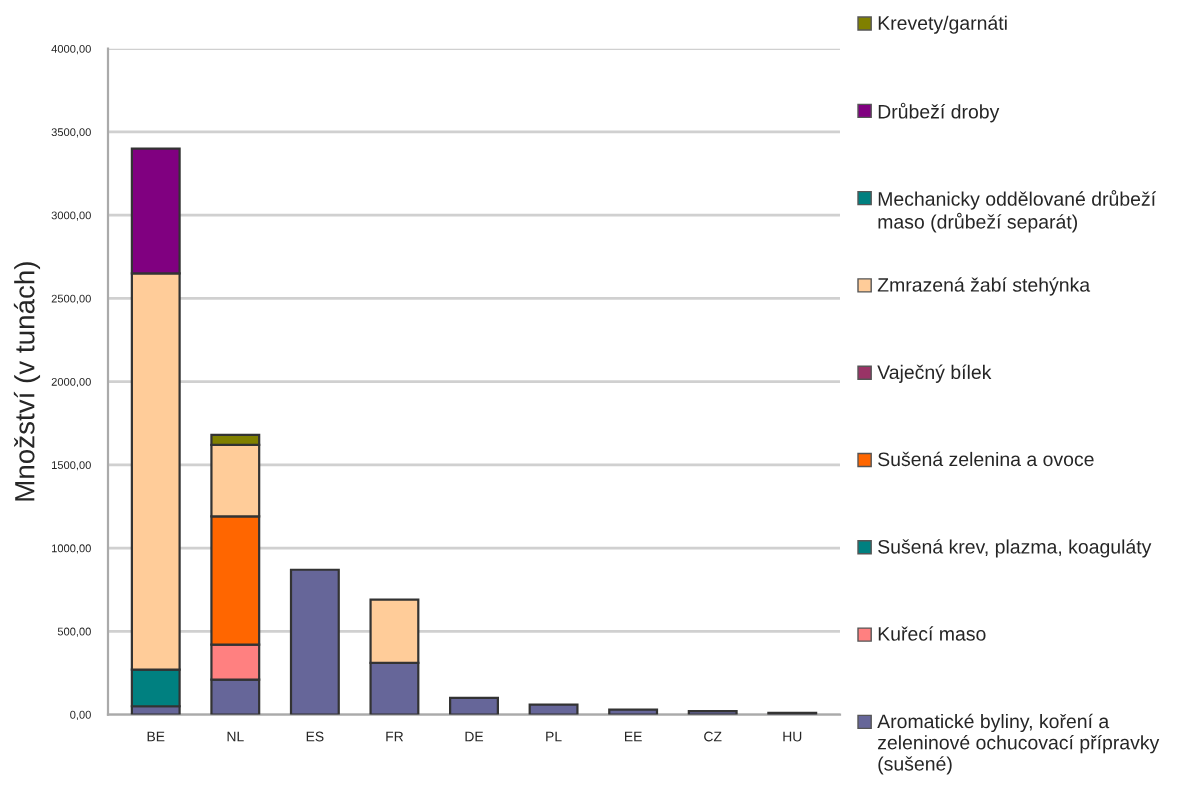 Image resolution: width=1200 pixels, height=812 pixels. I want to click on legend-label: Krevety/garnáti, so click(942, 24).